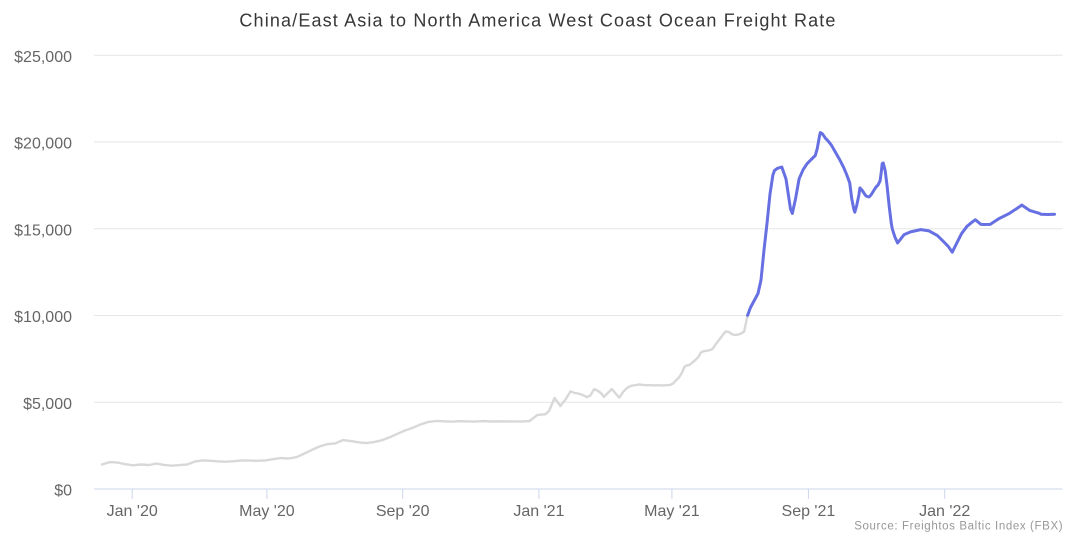 This screenshot has width=1080, height=543. I want to click on svg-text: Jan '20, so click(132, 511).